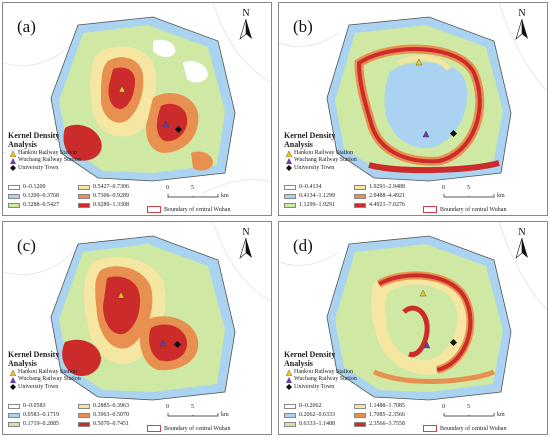 Image resolution: width=550 pixels, height=438 pixels. What do you see at coordinates (26, 26) in the screenshot?
I see `panel-label: (a)` at bounding box center [26, 26].